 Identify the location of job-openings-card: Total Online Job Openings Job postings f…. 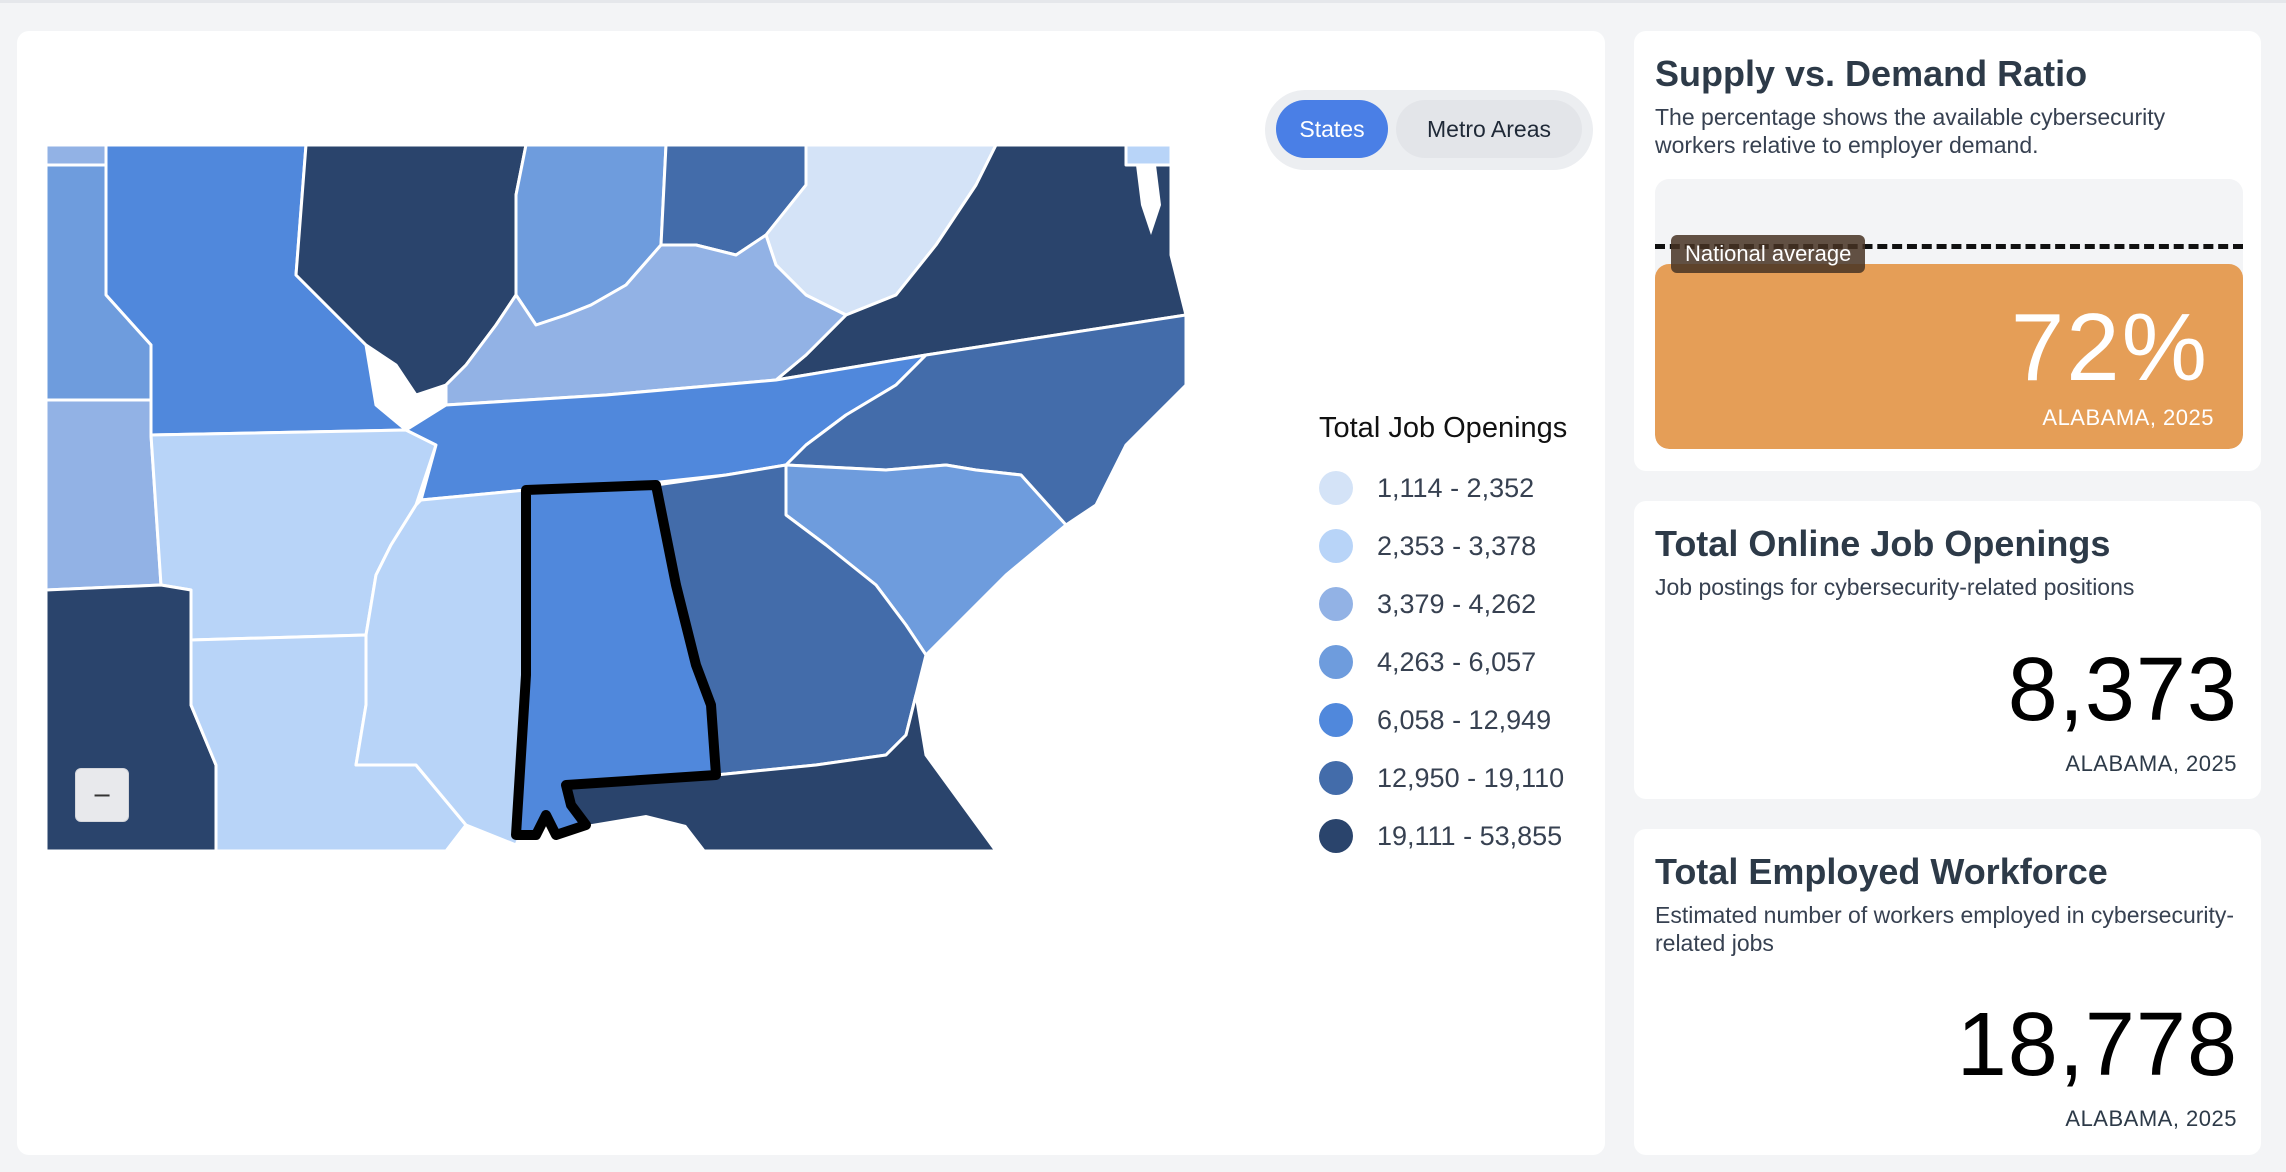
(1947, 650).